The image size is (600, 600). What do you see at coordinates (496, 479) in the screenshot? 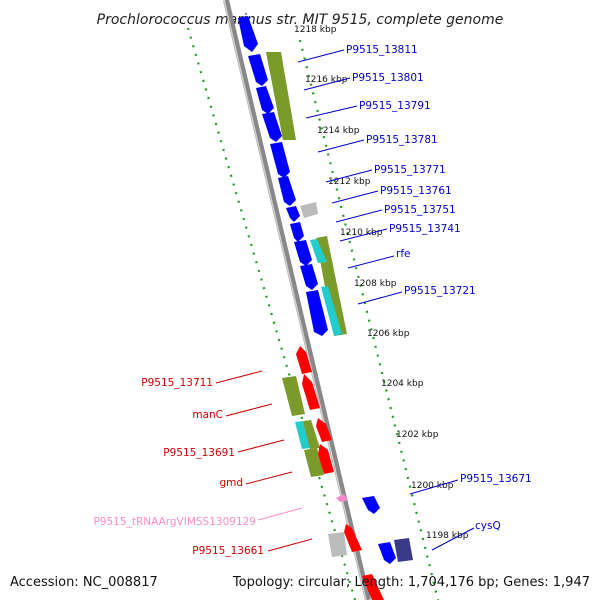
I see `gene-label-forward: P9515_13671` at bounding box center [496, 479].